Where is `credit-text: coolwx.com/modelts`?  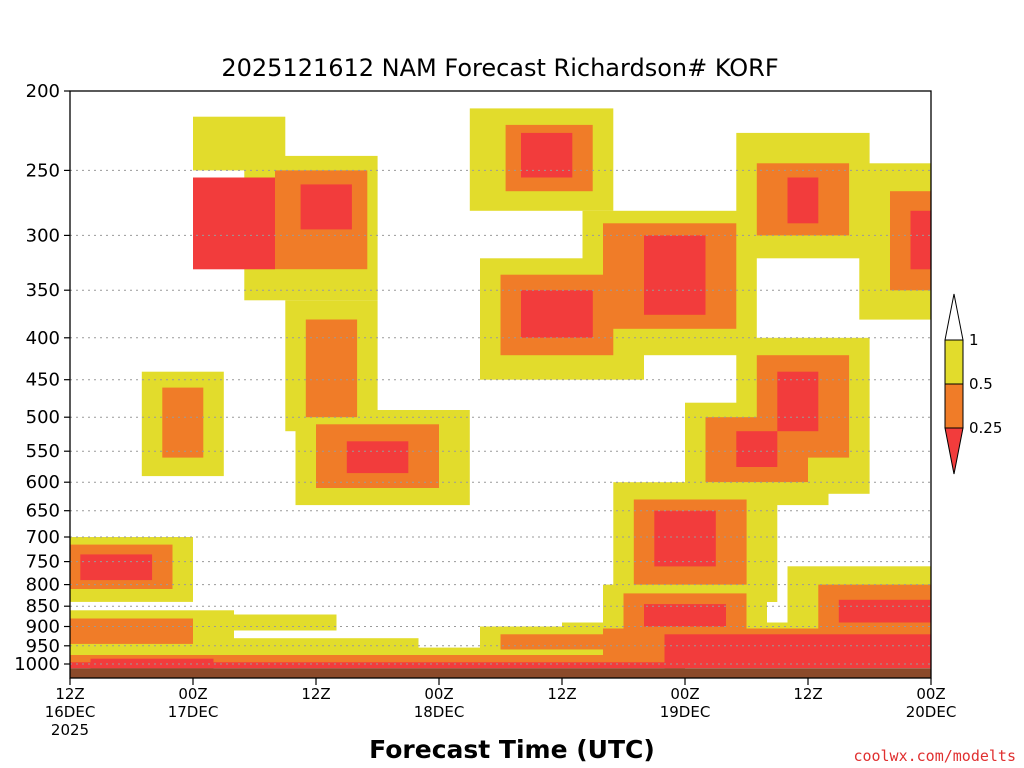
credit-text: coolwx.com/modelts is located at coordinates (934, 756).